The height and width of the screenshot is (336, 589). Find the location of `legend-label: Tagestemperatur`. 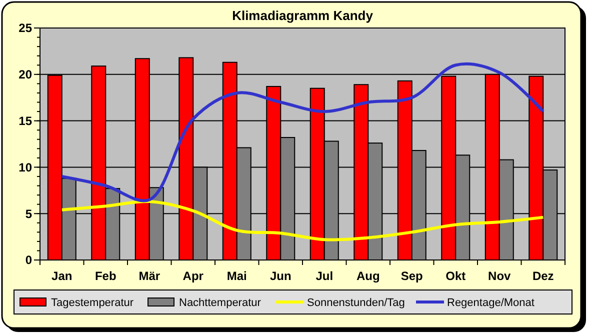

legend-label: Tagestemperatur is located at coordinates (92, 302).